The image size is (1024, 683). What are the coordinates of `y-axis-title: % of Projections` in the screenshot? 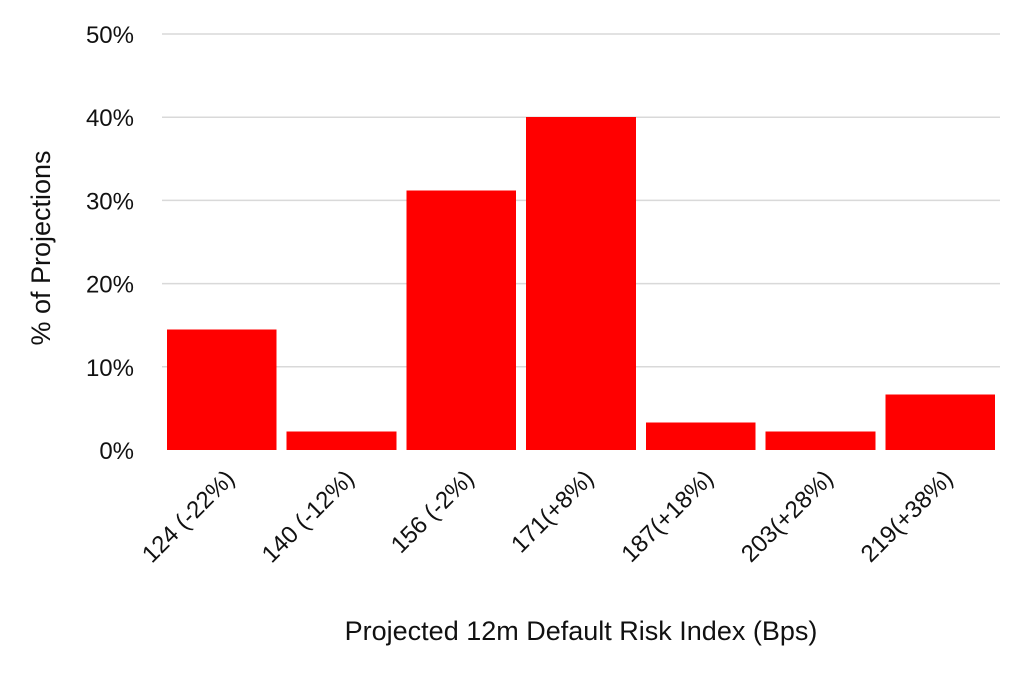 It's located at (41, 247).